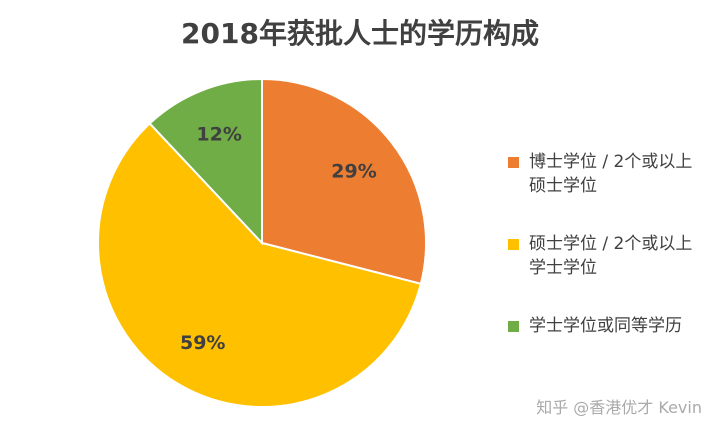 The height and width of the screenshot is (432, 720). Describe the element at coordinates (218, 135) in the screenshot. I see `pie-data-label-3: 12%` at that location.